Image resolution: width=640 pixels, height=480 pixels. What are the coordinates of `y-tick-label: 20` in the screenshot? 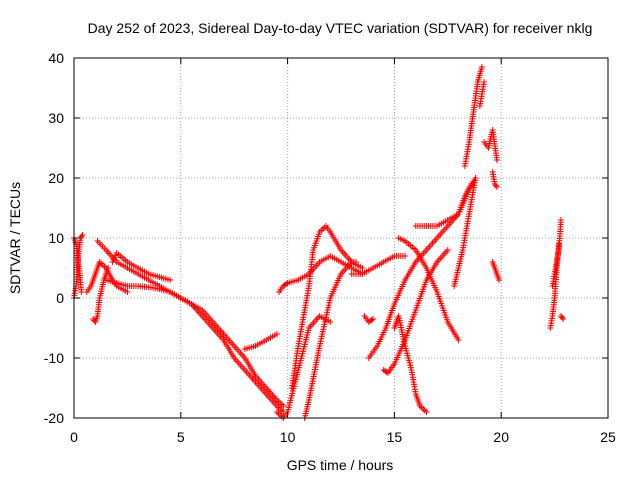 It's located at (56, 178).